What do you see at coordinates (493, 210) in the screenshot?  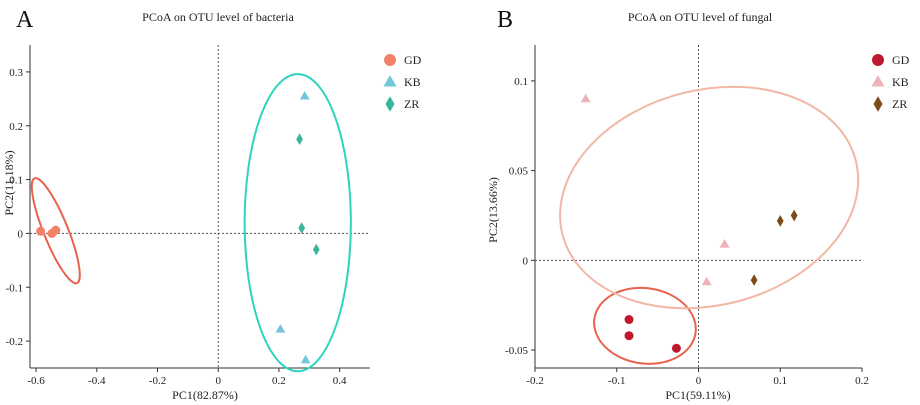 I see `y-axis-label-b: PC2(13.66%)` at bounding box center [493, 210].